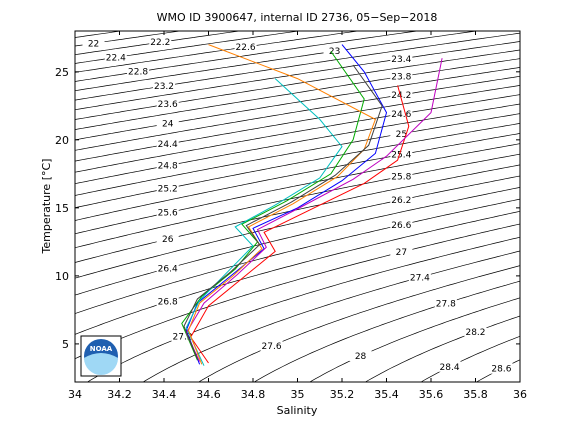 This screenshot has height=432, width=576. Describe the element at coordinates (168, 167) in the screenshot. I see `contour-label: 24.8` at that location.